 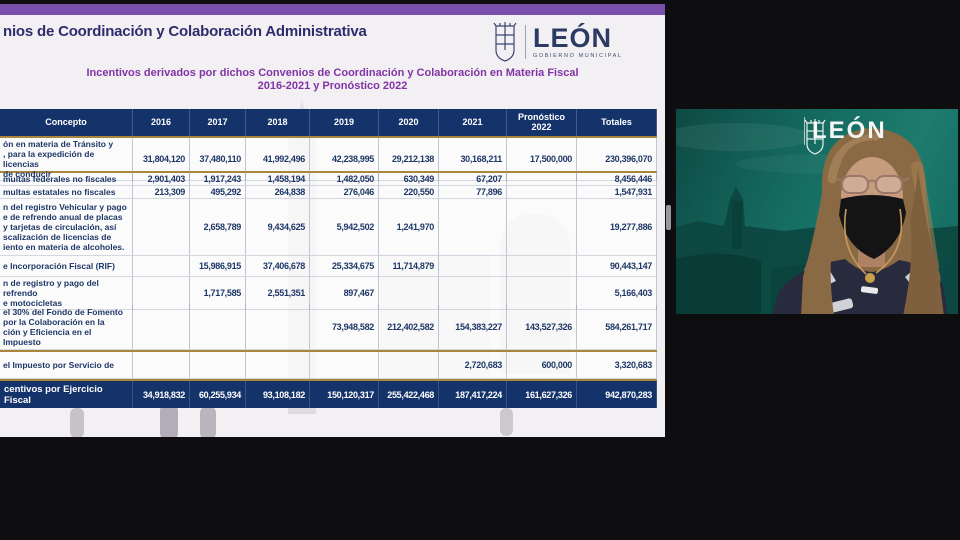 I want to click on value-cell: 264,838, so click(x=278, y=193).